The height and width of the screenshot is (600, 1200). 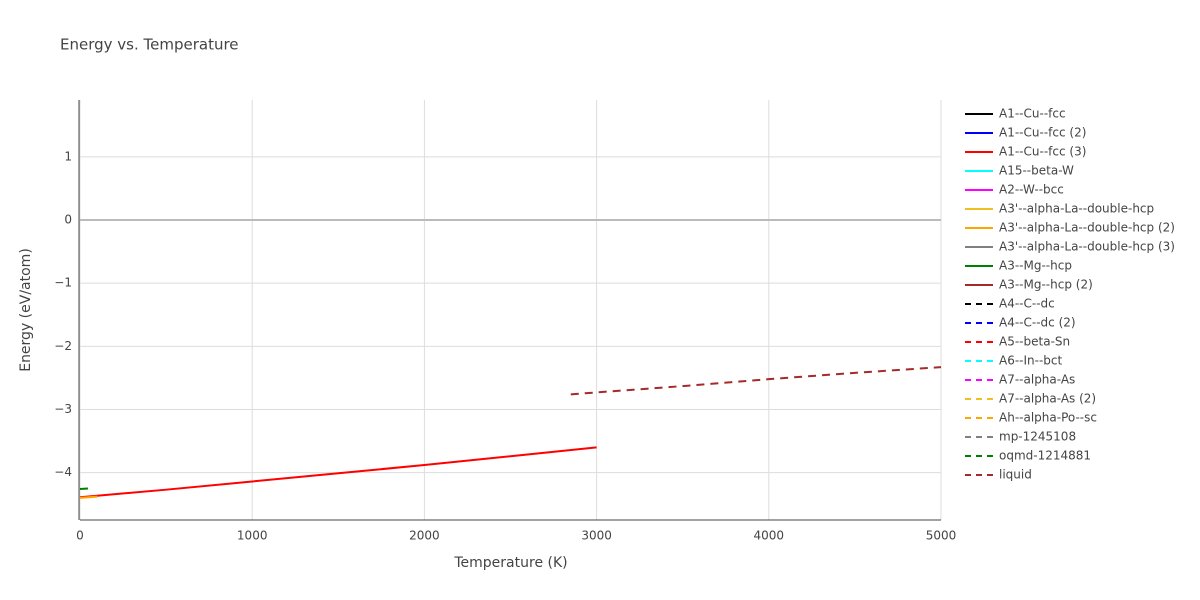 I want to click on legend-label: A3'--alpha-La--double-hcp (2), so click(x=1087, y=228).